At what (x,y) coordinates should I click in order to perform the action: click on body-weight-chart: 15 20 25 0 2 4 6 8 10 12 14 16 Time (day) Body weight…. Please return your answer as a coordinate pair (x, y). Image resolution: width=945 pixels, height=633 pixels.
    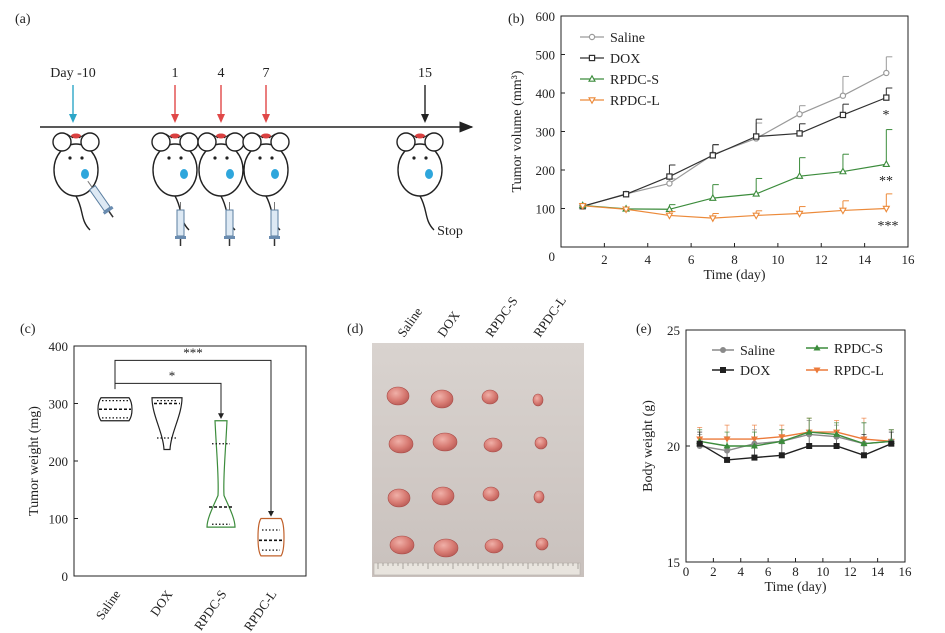
    Looking at the image, I should click on (776, 459).